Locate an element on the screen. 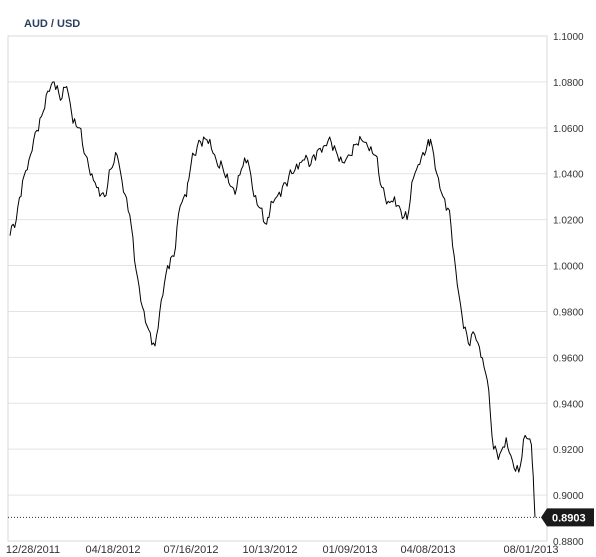  y-tick-label: 0.9000 is located at coordinates (568, 496).